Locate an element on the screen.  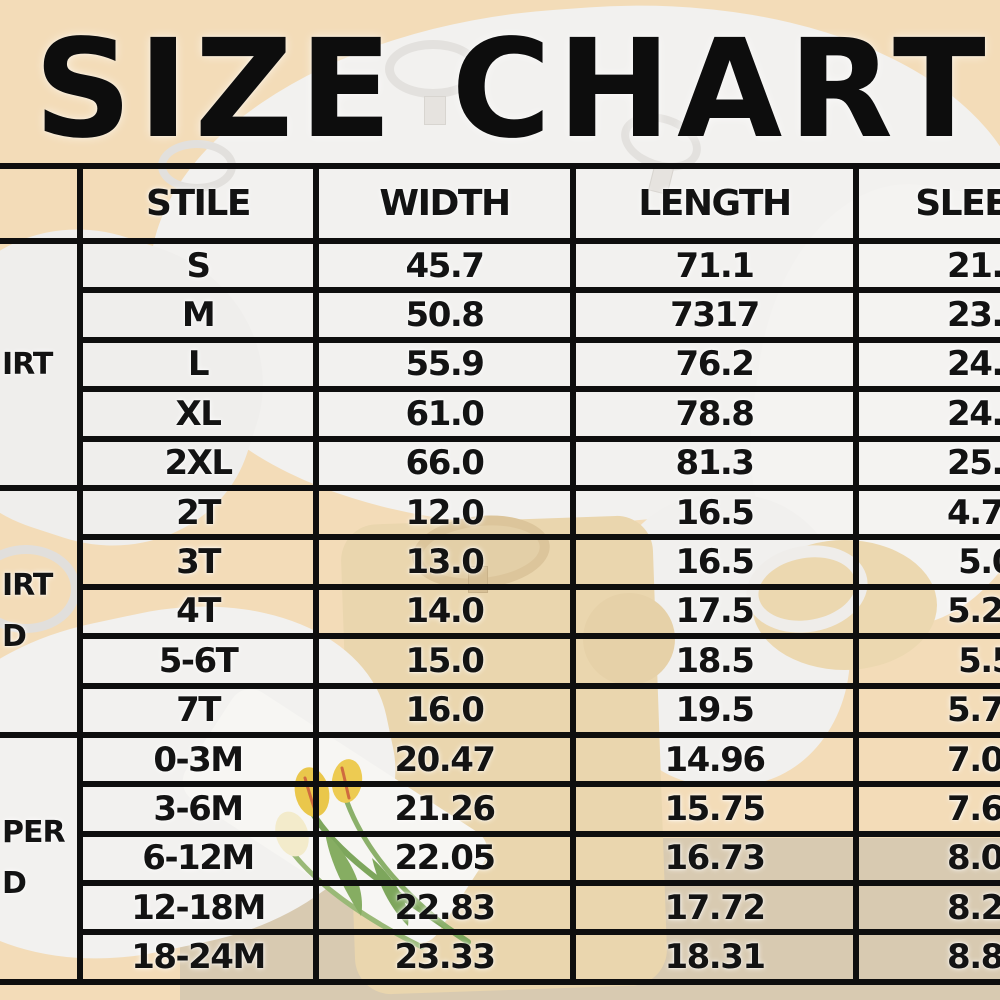
cell-sleeve: 8.03 is located at coordinates (926, 858).